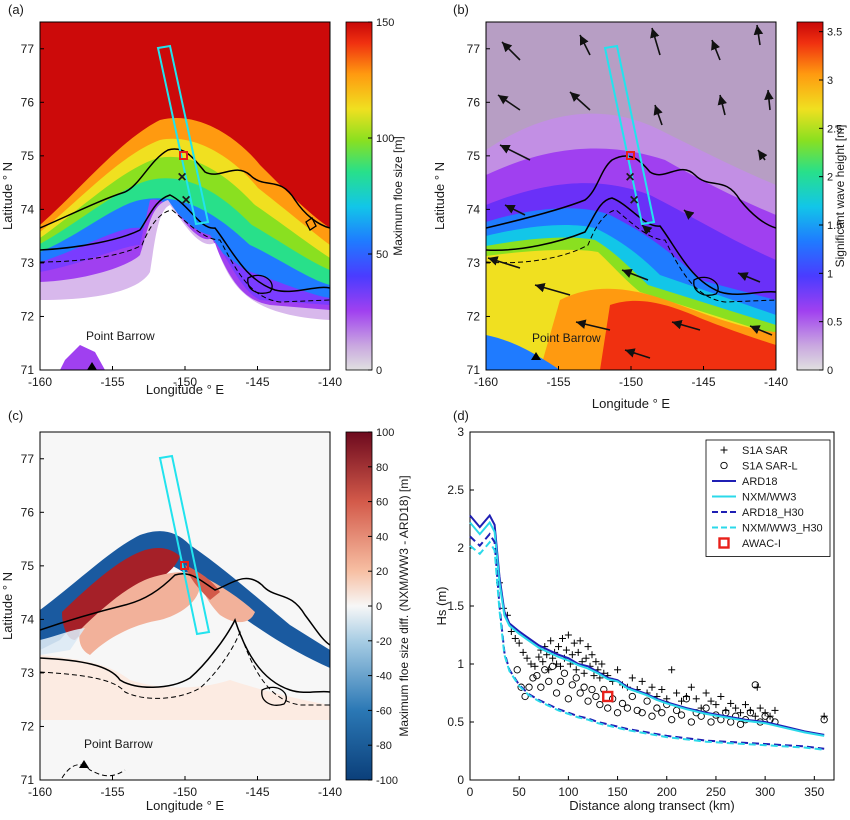 The height and width of the screenshot is (820, 850). Describe the element at coordinates (486, 382) in the screenshot. I see `x-tick-label: -160` at that location.